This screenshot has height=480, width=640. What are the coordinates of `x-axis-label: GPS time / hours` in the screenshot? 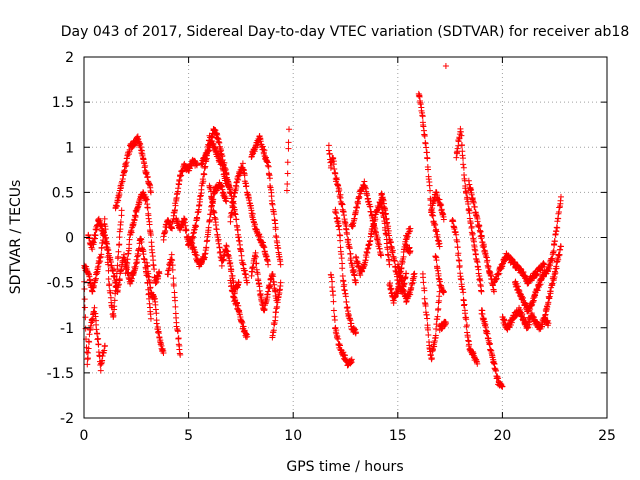 It's located at (344, 467).